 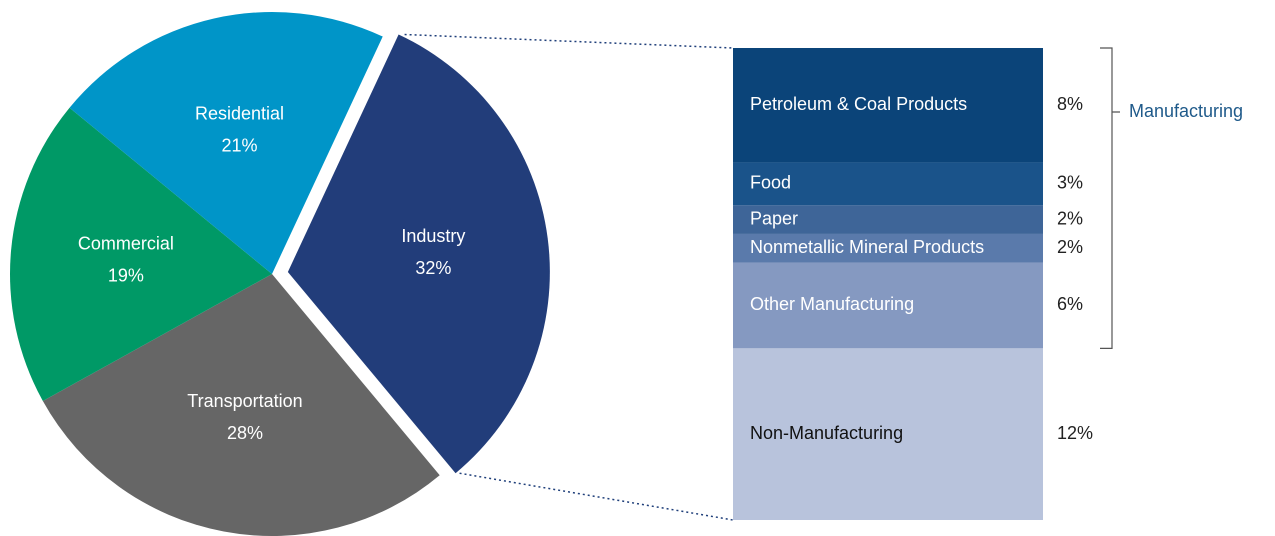 What do you see at coordinates (1070, 104) in the screenshot?
I see `segment-value: 8%` at bounding box center [1070, 104].